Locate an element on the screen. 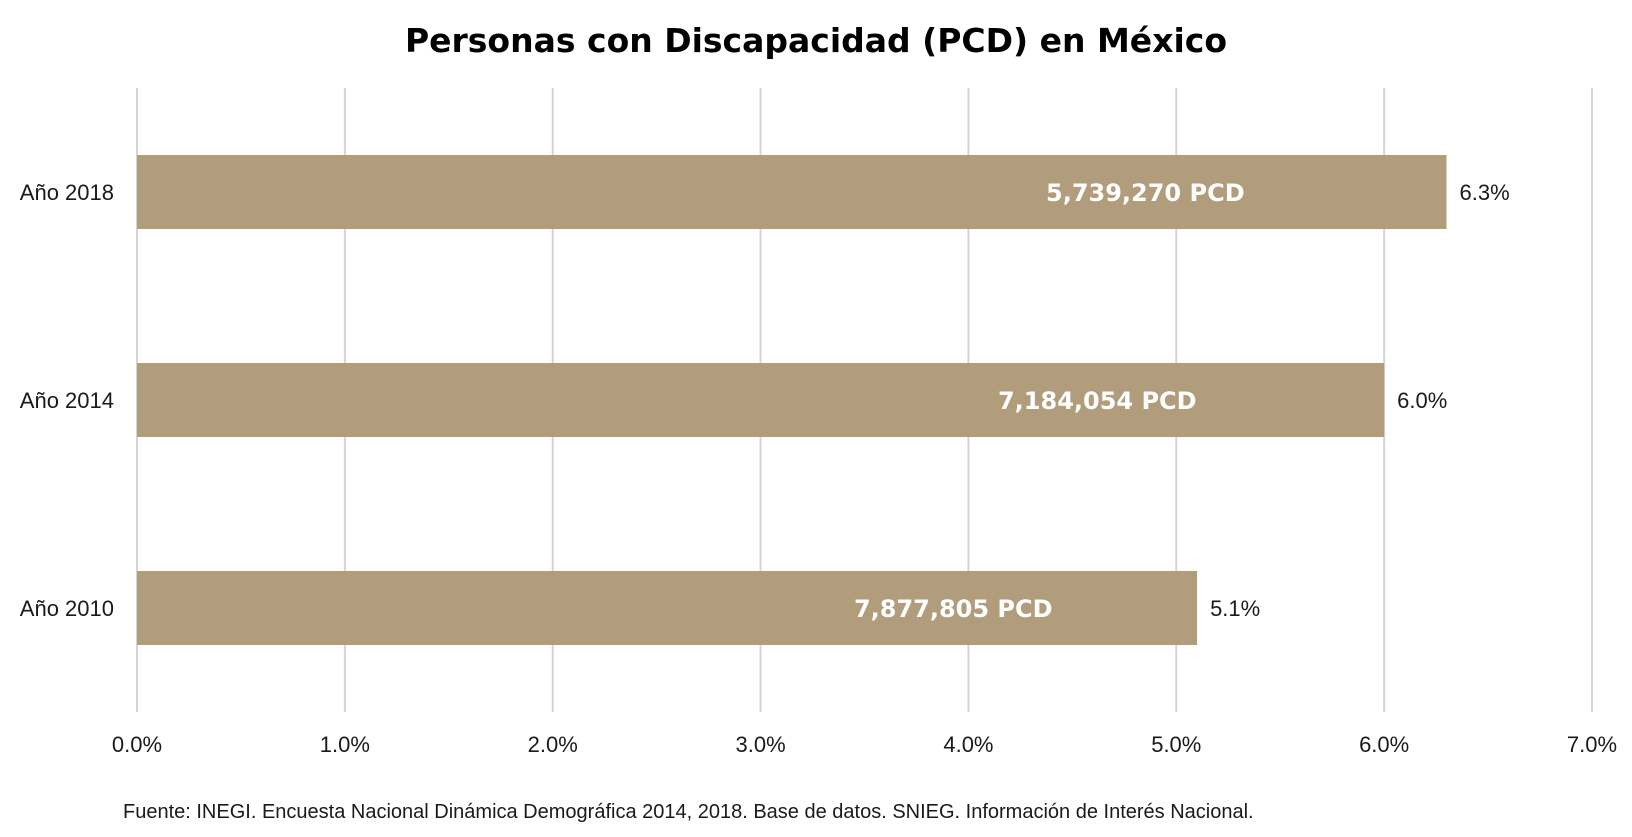  value-label: 5.1% is located at coordinates (1235, 608).